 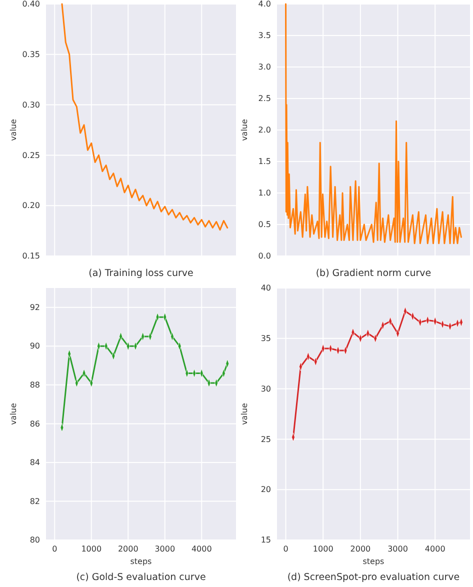 What do you see at coordinates (141, 577) in the screenshot?
I see `text: (c) Gold-S evaluation curve` at bounding box center [141, 577].